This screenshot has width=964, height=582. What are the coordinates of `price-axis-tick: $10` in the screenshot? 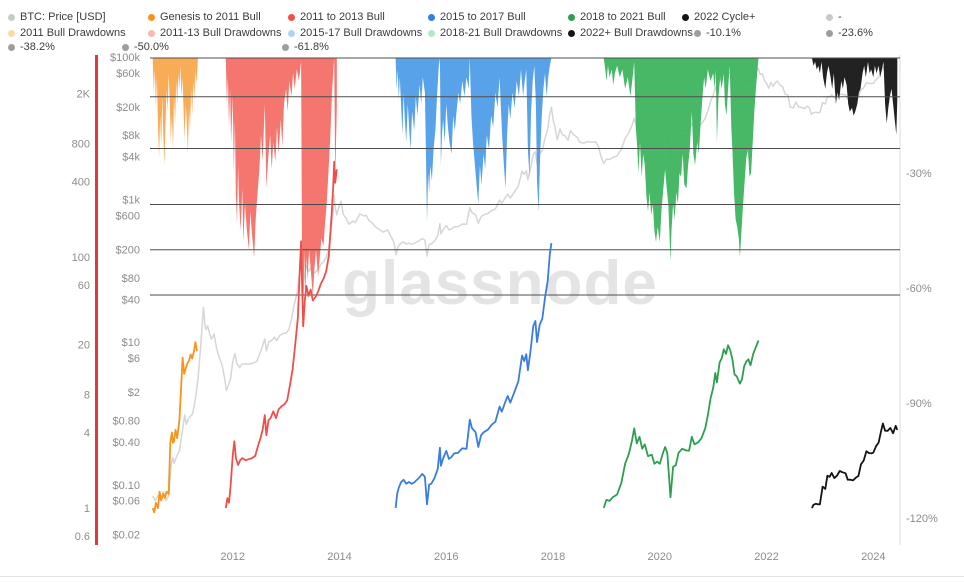 It's located at (131, 343).